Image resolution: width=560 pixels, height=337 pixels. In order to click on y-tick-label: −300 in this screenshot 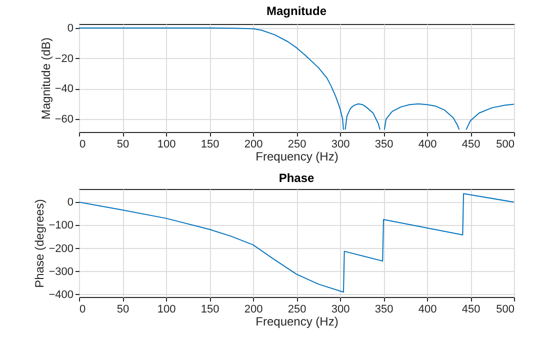, I will do `click(61, 272)`.